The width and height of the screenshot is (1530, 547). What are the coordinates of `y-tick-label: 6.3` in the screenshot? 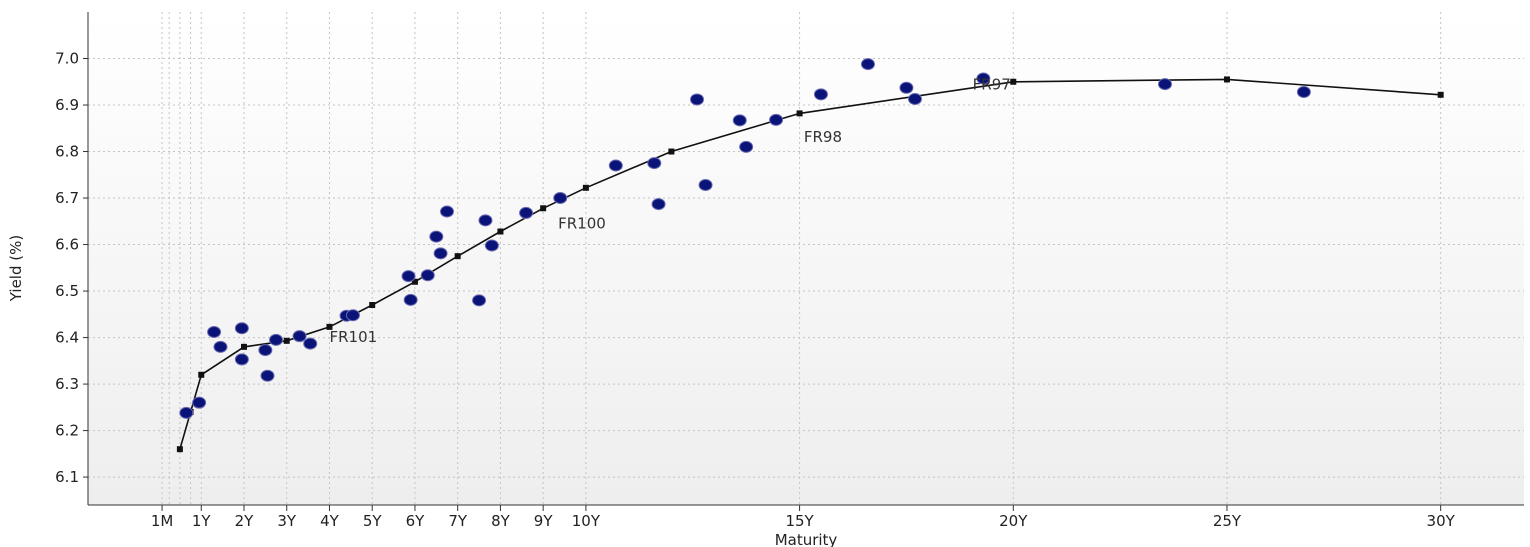 It's located at (67, 384).